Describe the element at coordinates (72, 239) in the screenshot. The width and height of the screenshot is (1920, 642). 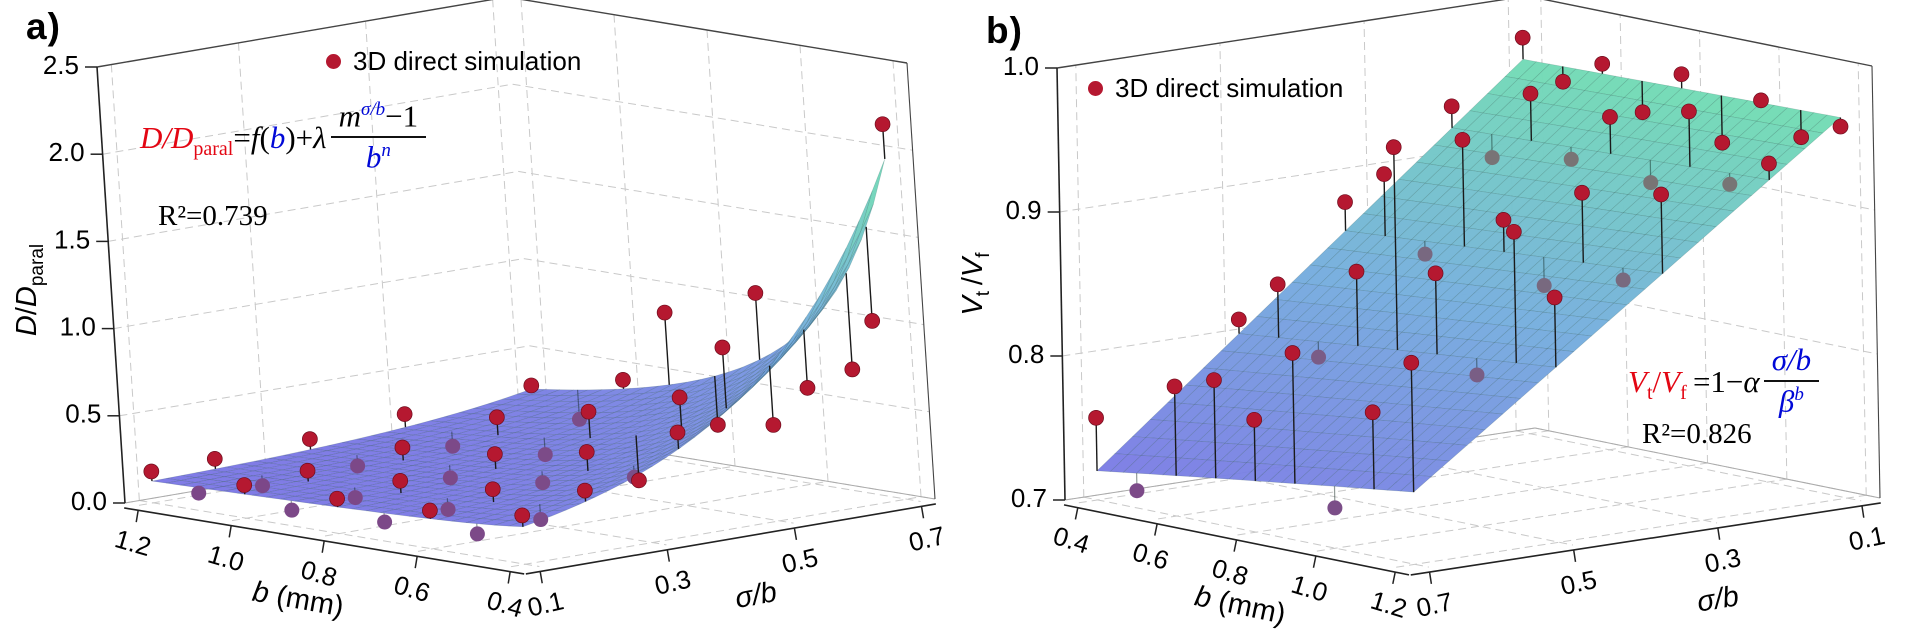
I see `z-axis-tick-label: 1.5` at that location.